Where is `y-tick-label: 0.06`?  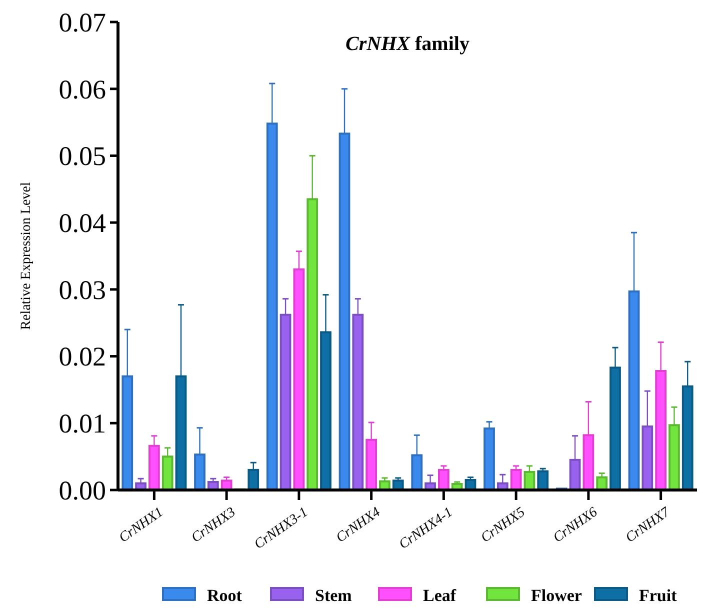 y-tick-label: 0.06 is located at coordinates (82, 89).